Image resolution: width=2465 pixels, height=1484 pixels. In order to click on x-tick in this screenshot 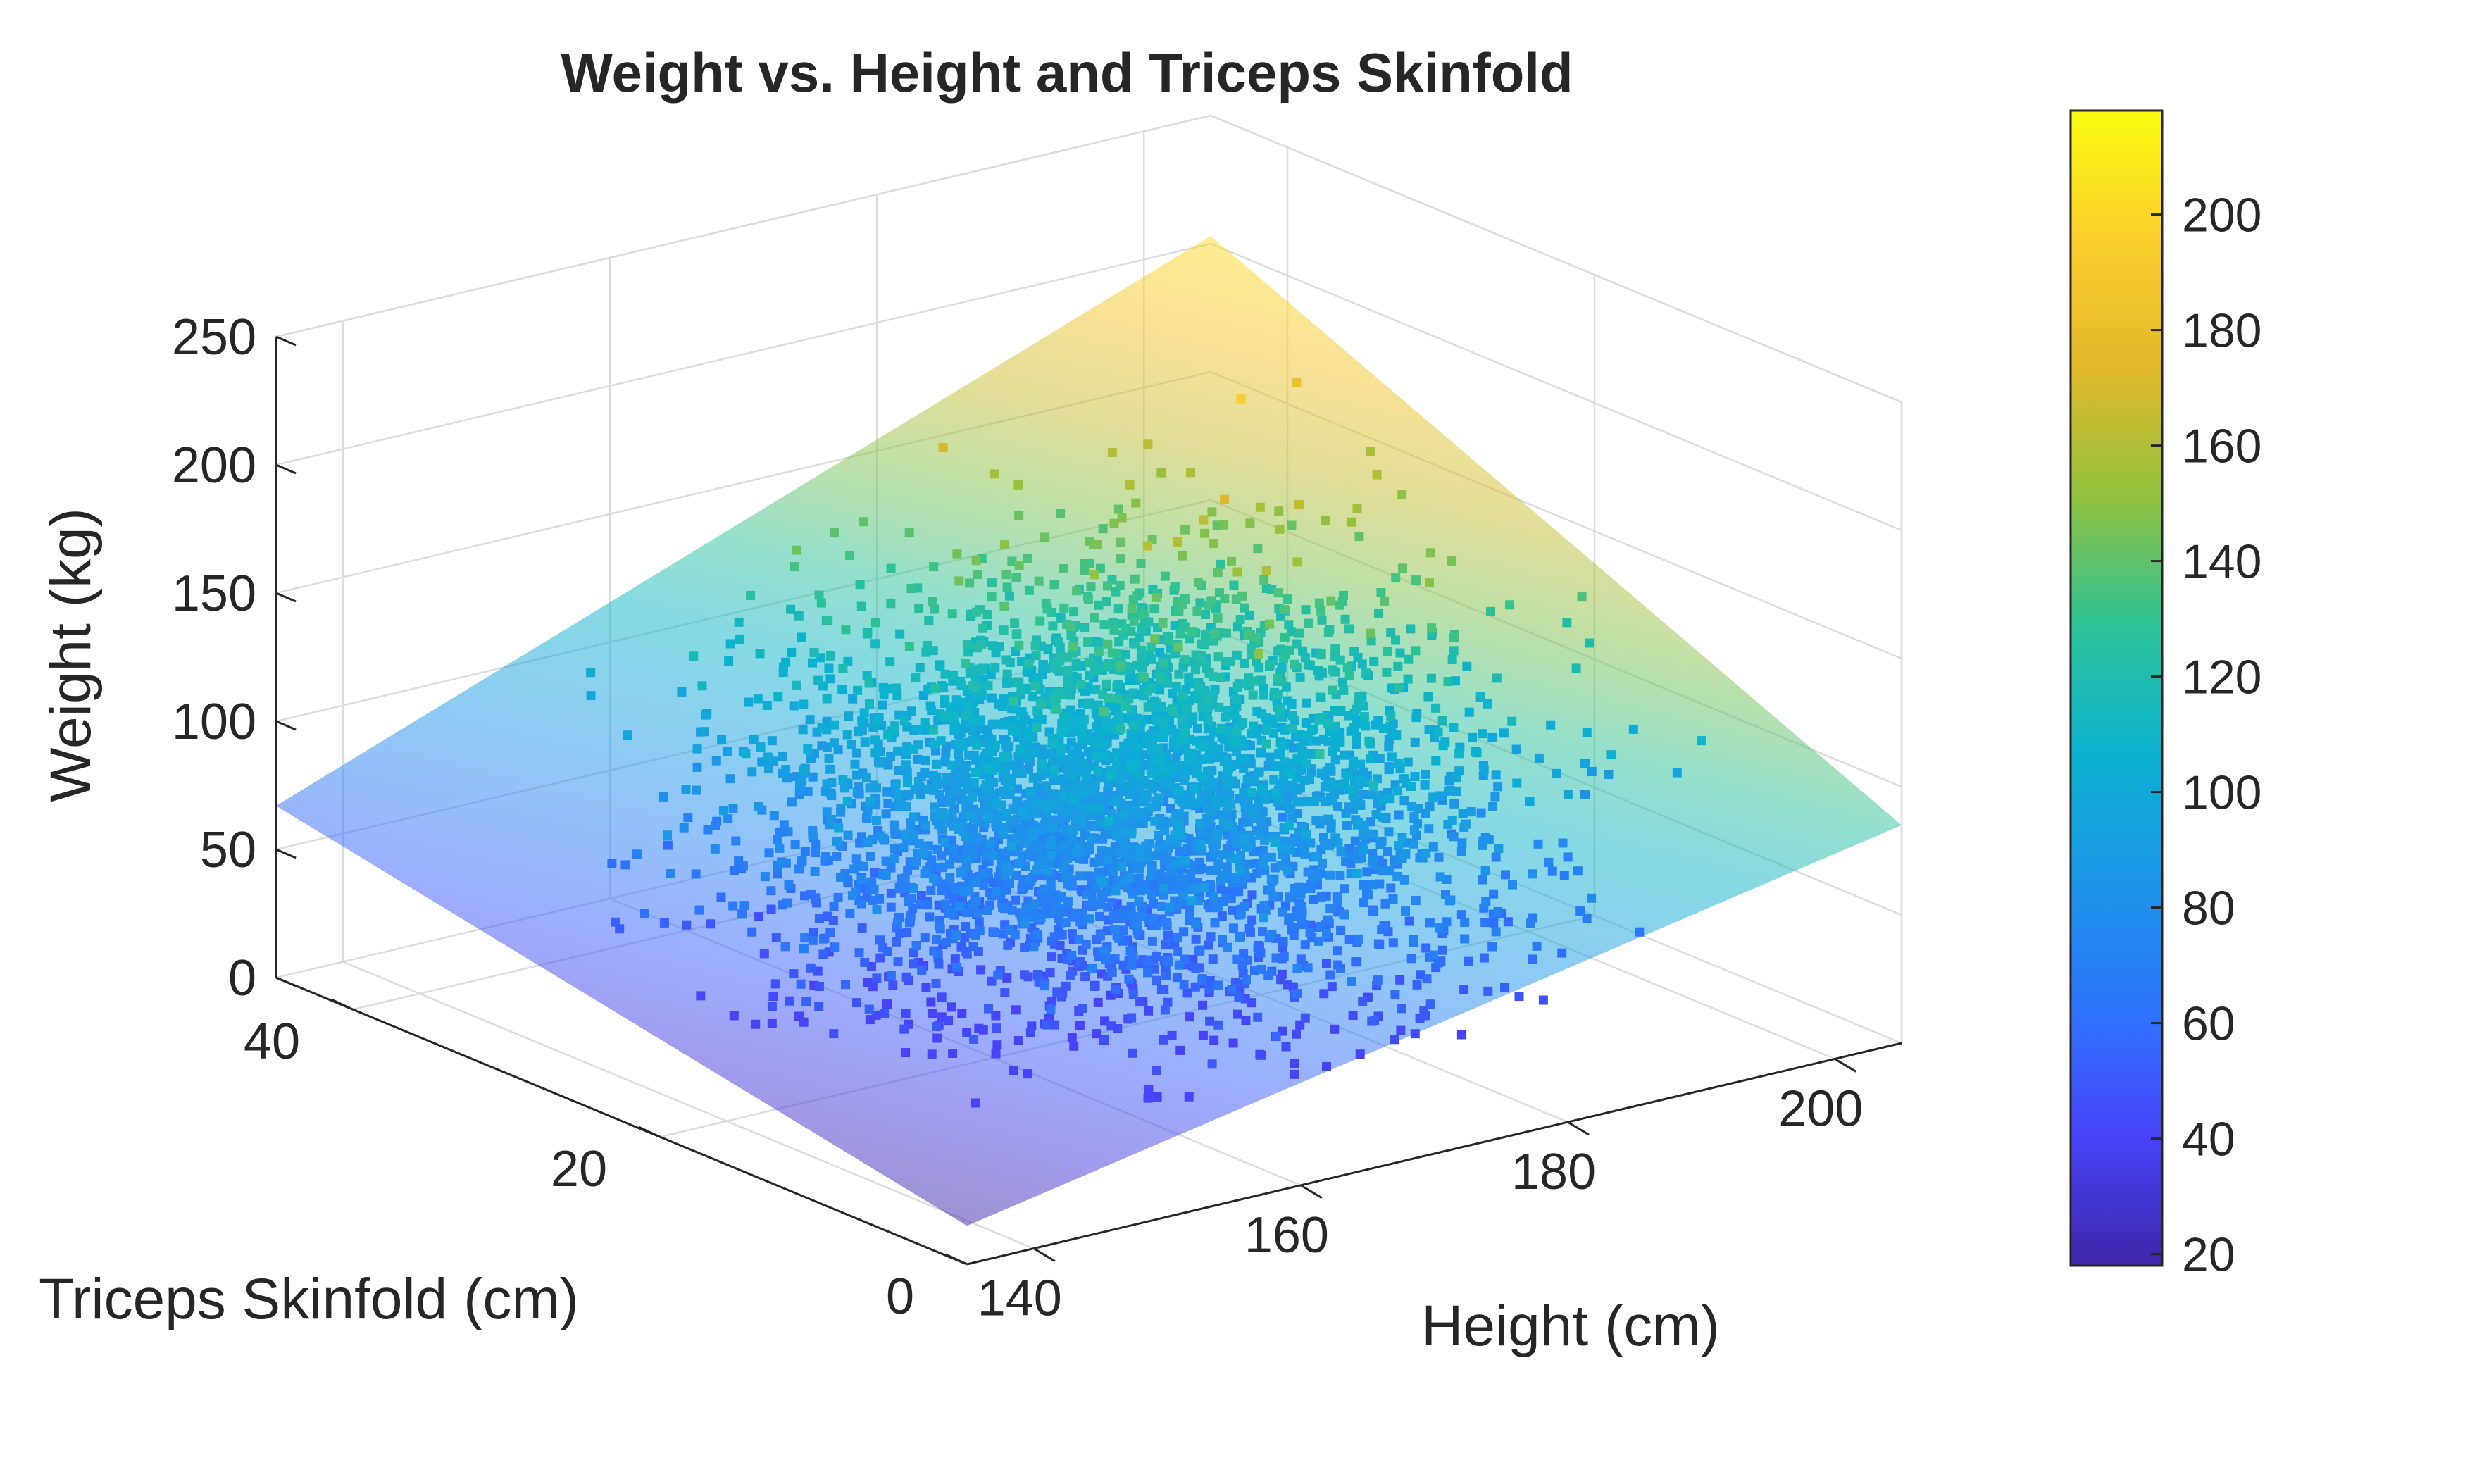, I will do `click(1044, 1254)`.